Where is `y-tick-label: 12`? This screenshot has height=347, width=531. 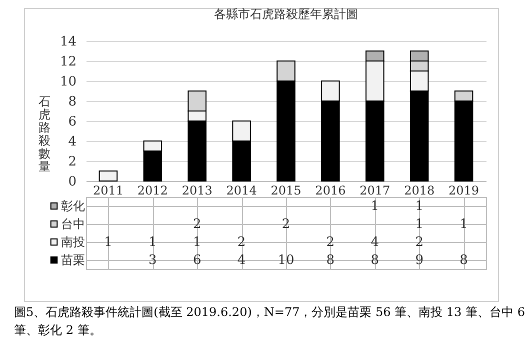
y-tick-label: 12 is located at coordinates (68, 62).